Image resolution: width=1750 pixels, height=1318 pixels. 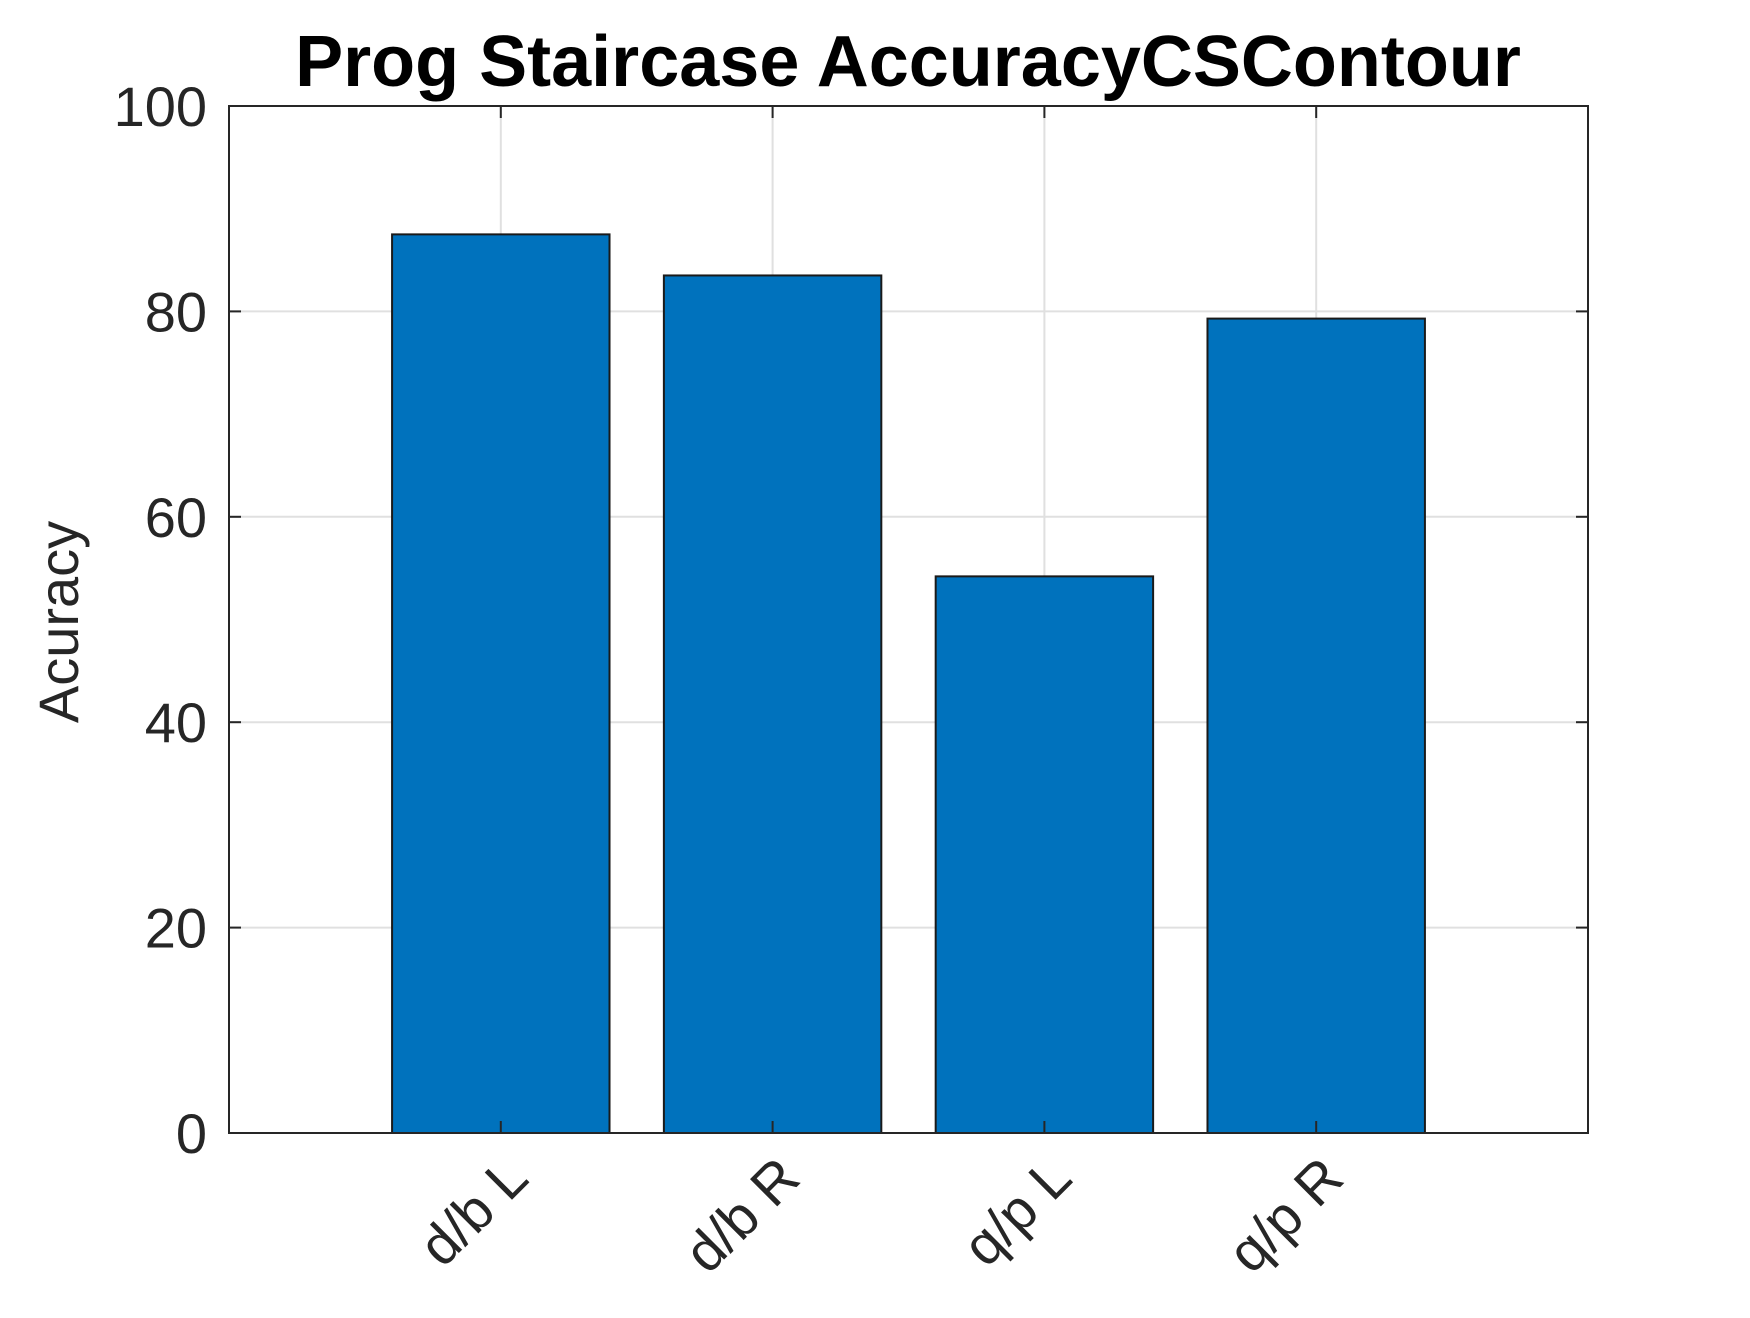 What do you see at coordinates (176, 928) in the screenshot?
I see `y-tick-label: 20` at bounding box center [176, 928].